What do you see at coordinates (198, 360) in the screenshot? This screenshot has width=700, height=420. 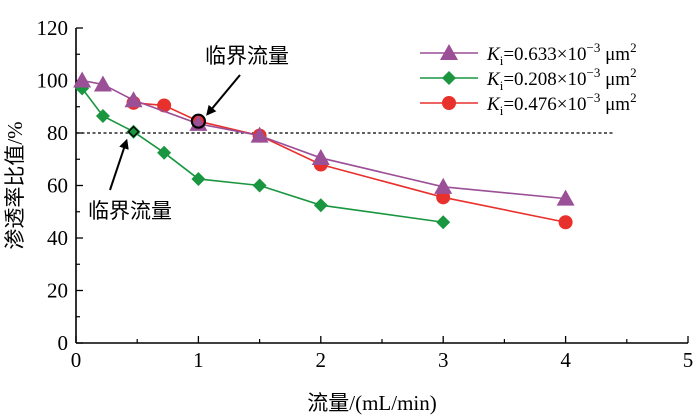 I see `x-tick-label: 1` at bounding box center [198, 360].